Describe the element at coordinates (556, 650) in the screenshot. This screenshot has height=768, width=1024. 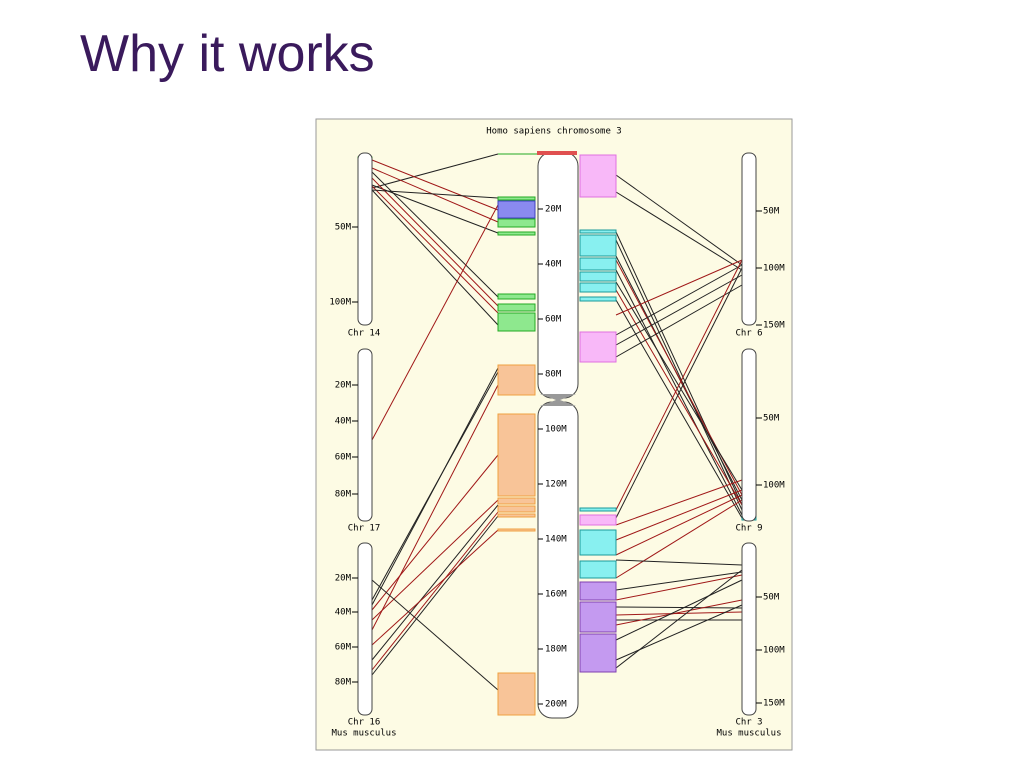
I see `center-tick-label: 180M` at that location.